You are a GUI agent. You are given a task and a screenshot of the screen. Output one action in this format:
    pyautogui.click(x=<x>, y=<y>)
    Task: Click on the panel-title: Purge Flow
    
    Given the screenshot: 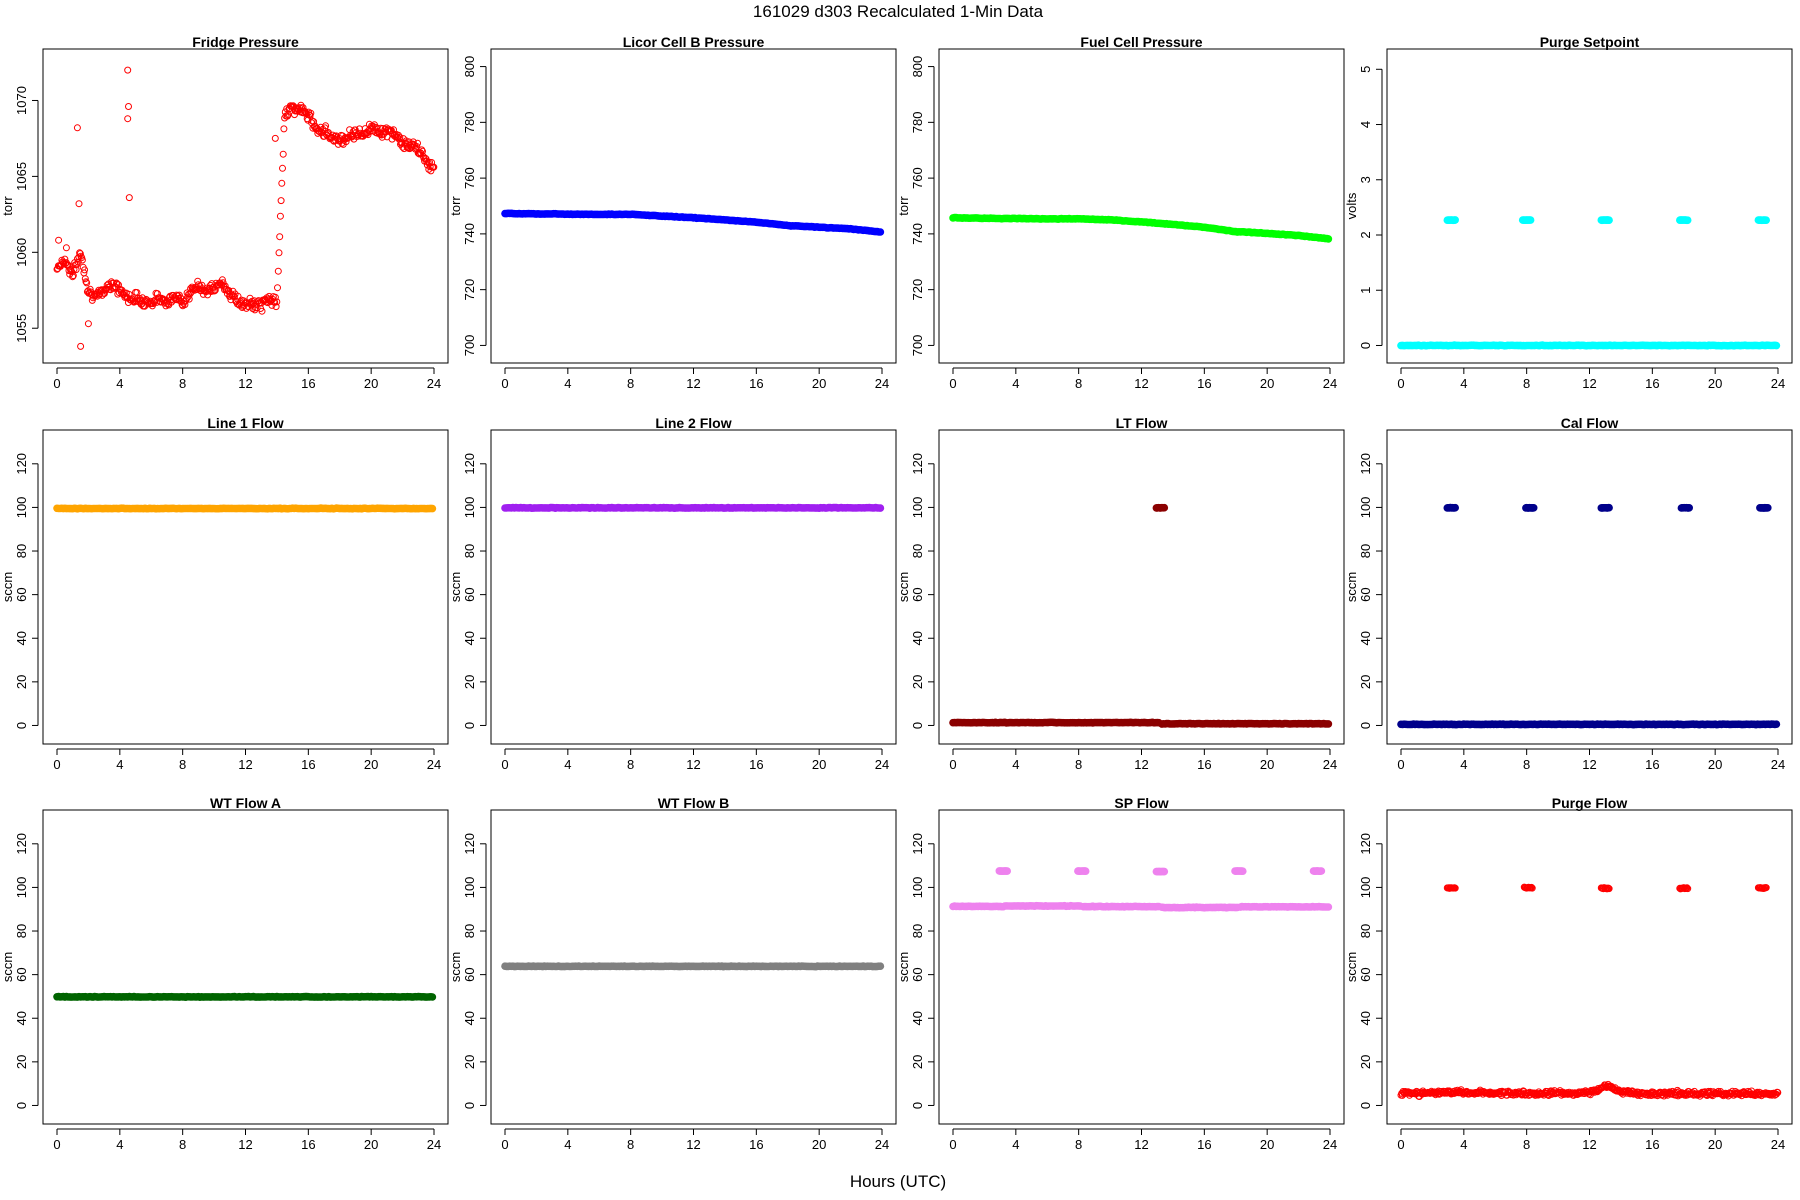 What is the action you would take?
    pyautogui.click(x=1590, y=803)
    